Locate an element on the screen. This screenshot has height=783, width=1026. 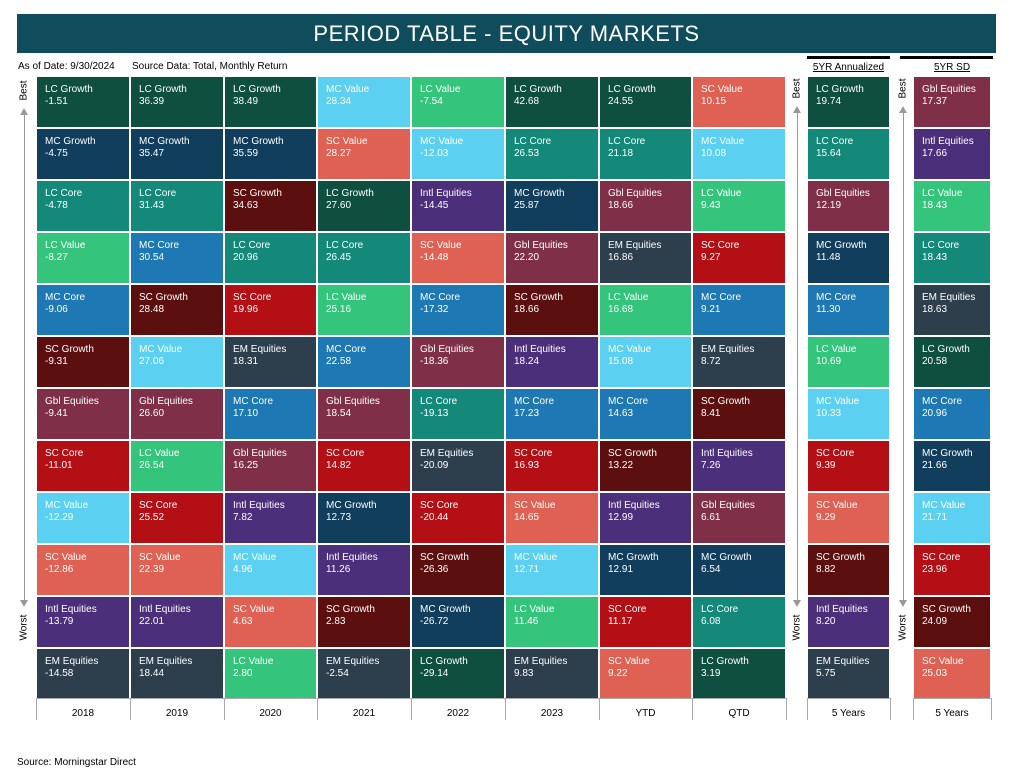
return-value: 7.82 is located at coordinates (243, 517).